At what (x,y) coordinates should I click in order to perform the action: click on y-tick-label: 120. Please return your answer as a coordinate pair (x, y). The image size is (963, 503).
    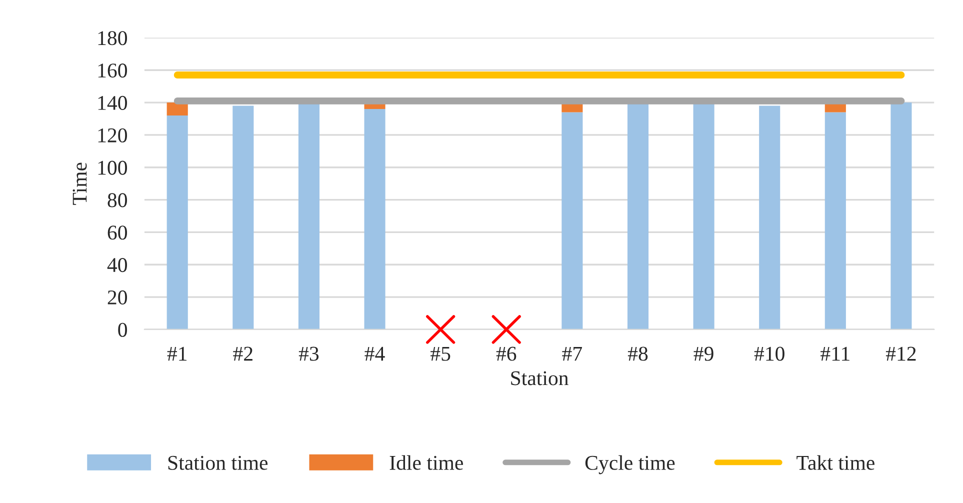
    Looking at the image, I should click on (112, 135).